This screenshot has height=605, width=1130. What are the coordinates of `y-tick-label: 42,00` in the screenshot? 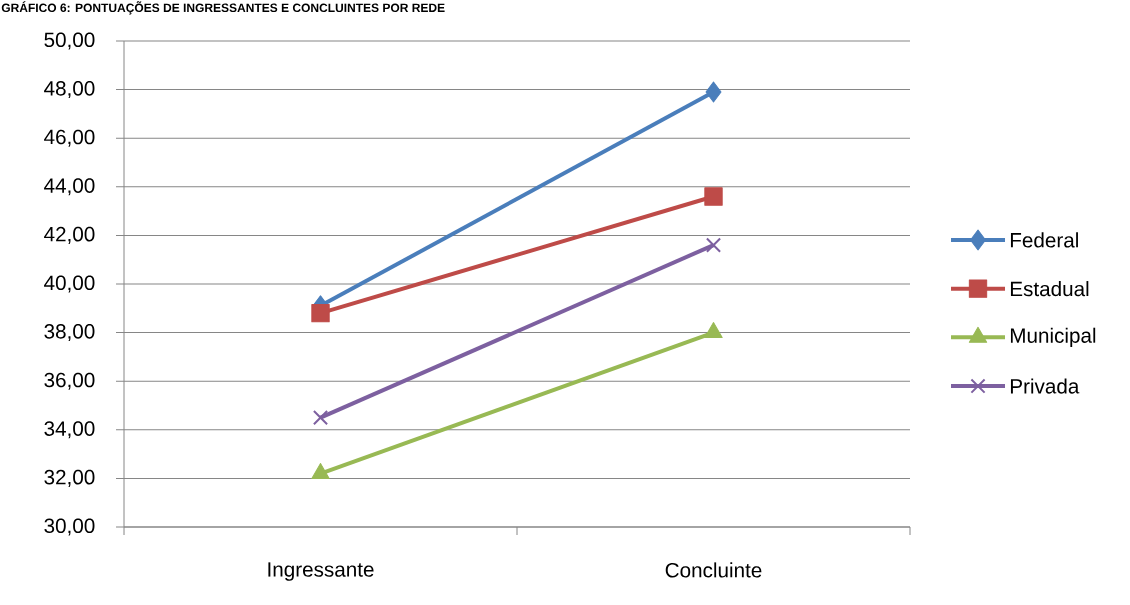 It's located at (69, 235).